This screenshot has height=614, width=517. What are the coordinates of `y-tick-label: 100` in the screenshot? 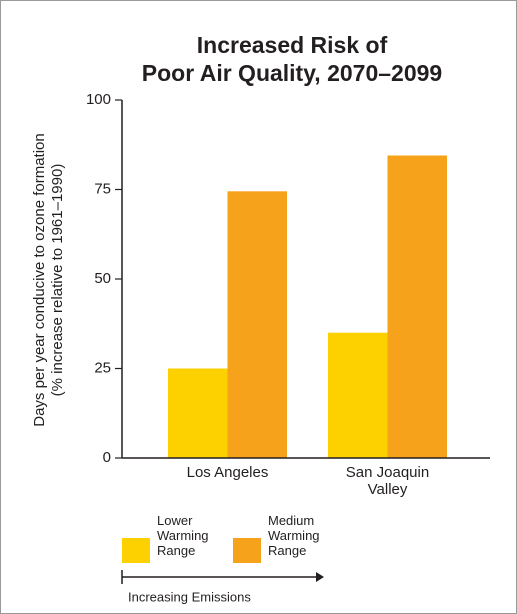 It's located at (98, 99).